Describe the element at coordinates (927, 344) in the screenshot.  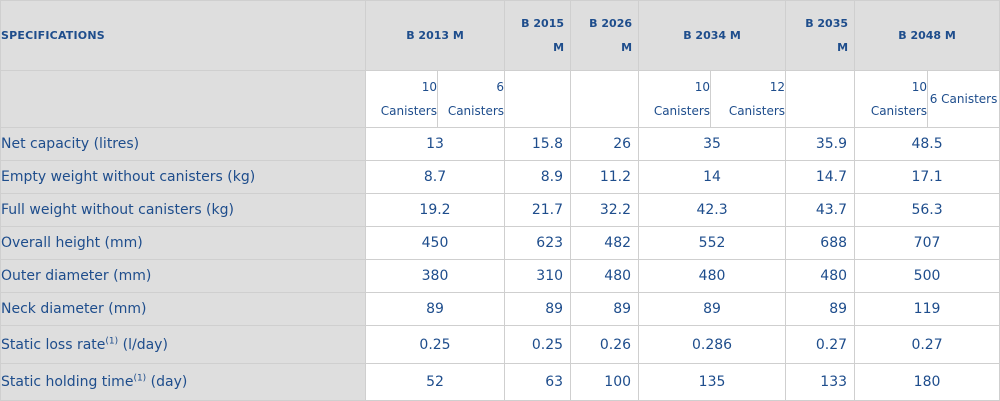
I see `spec-value-b2048m: 0.27` at that location.